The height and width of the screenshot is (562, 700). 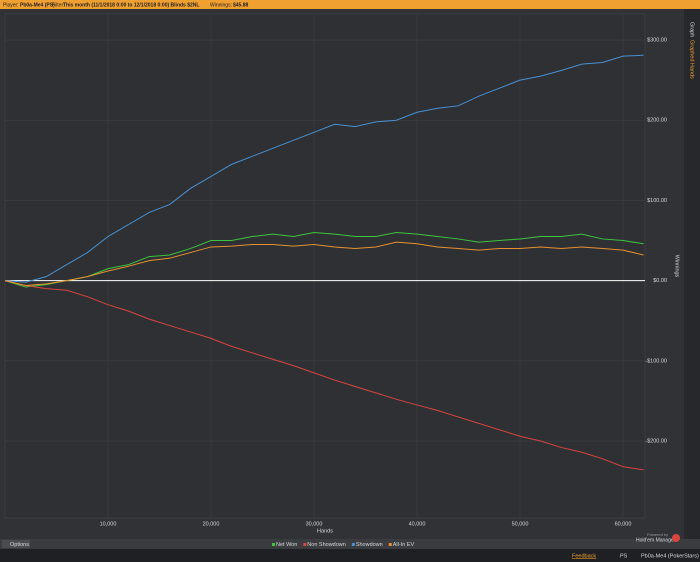 What do you see at coordinates (670, 556) in the screenshot?
I see `account: Pb0a-Me4 (PokerStars)` at bounding box center [670, 556].